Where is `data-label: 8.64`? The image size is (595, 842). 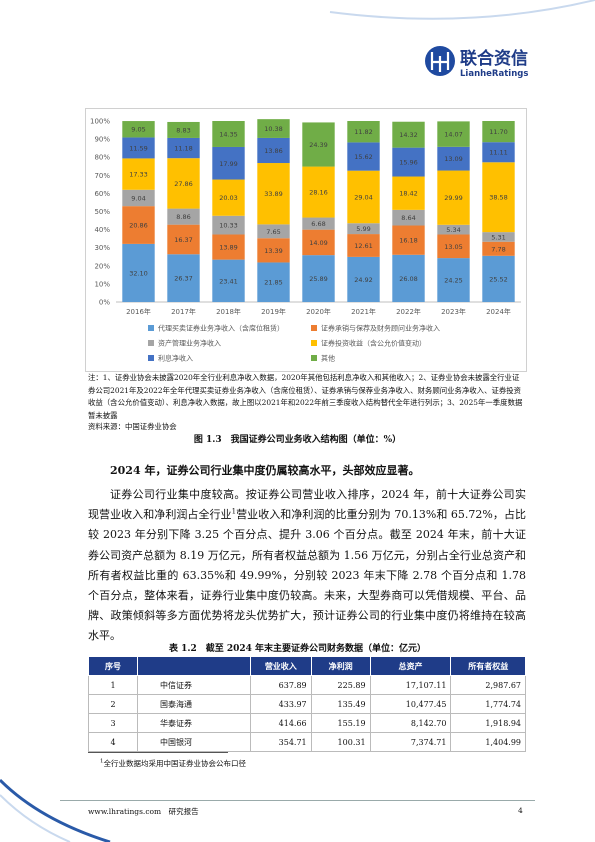 data-label: 8.64 is located at coordinates (408, 218).